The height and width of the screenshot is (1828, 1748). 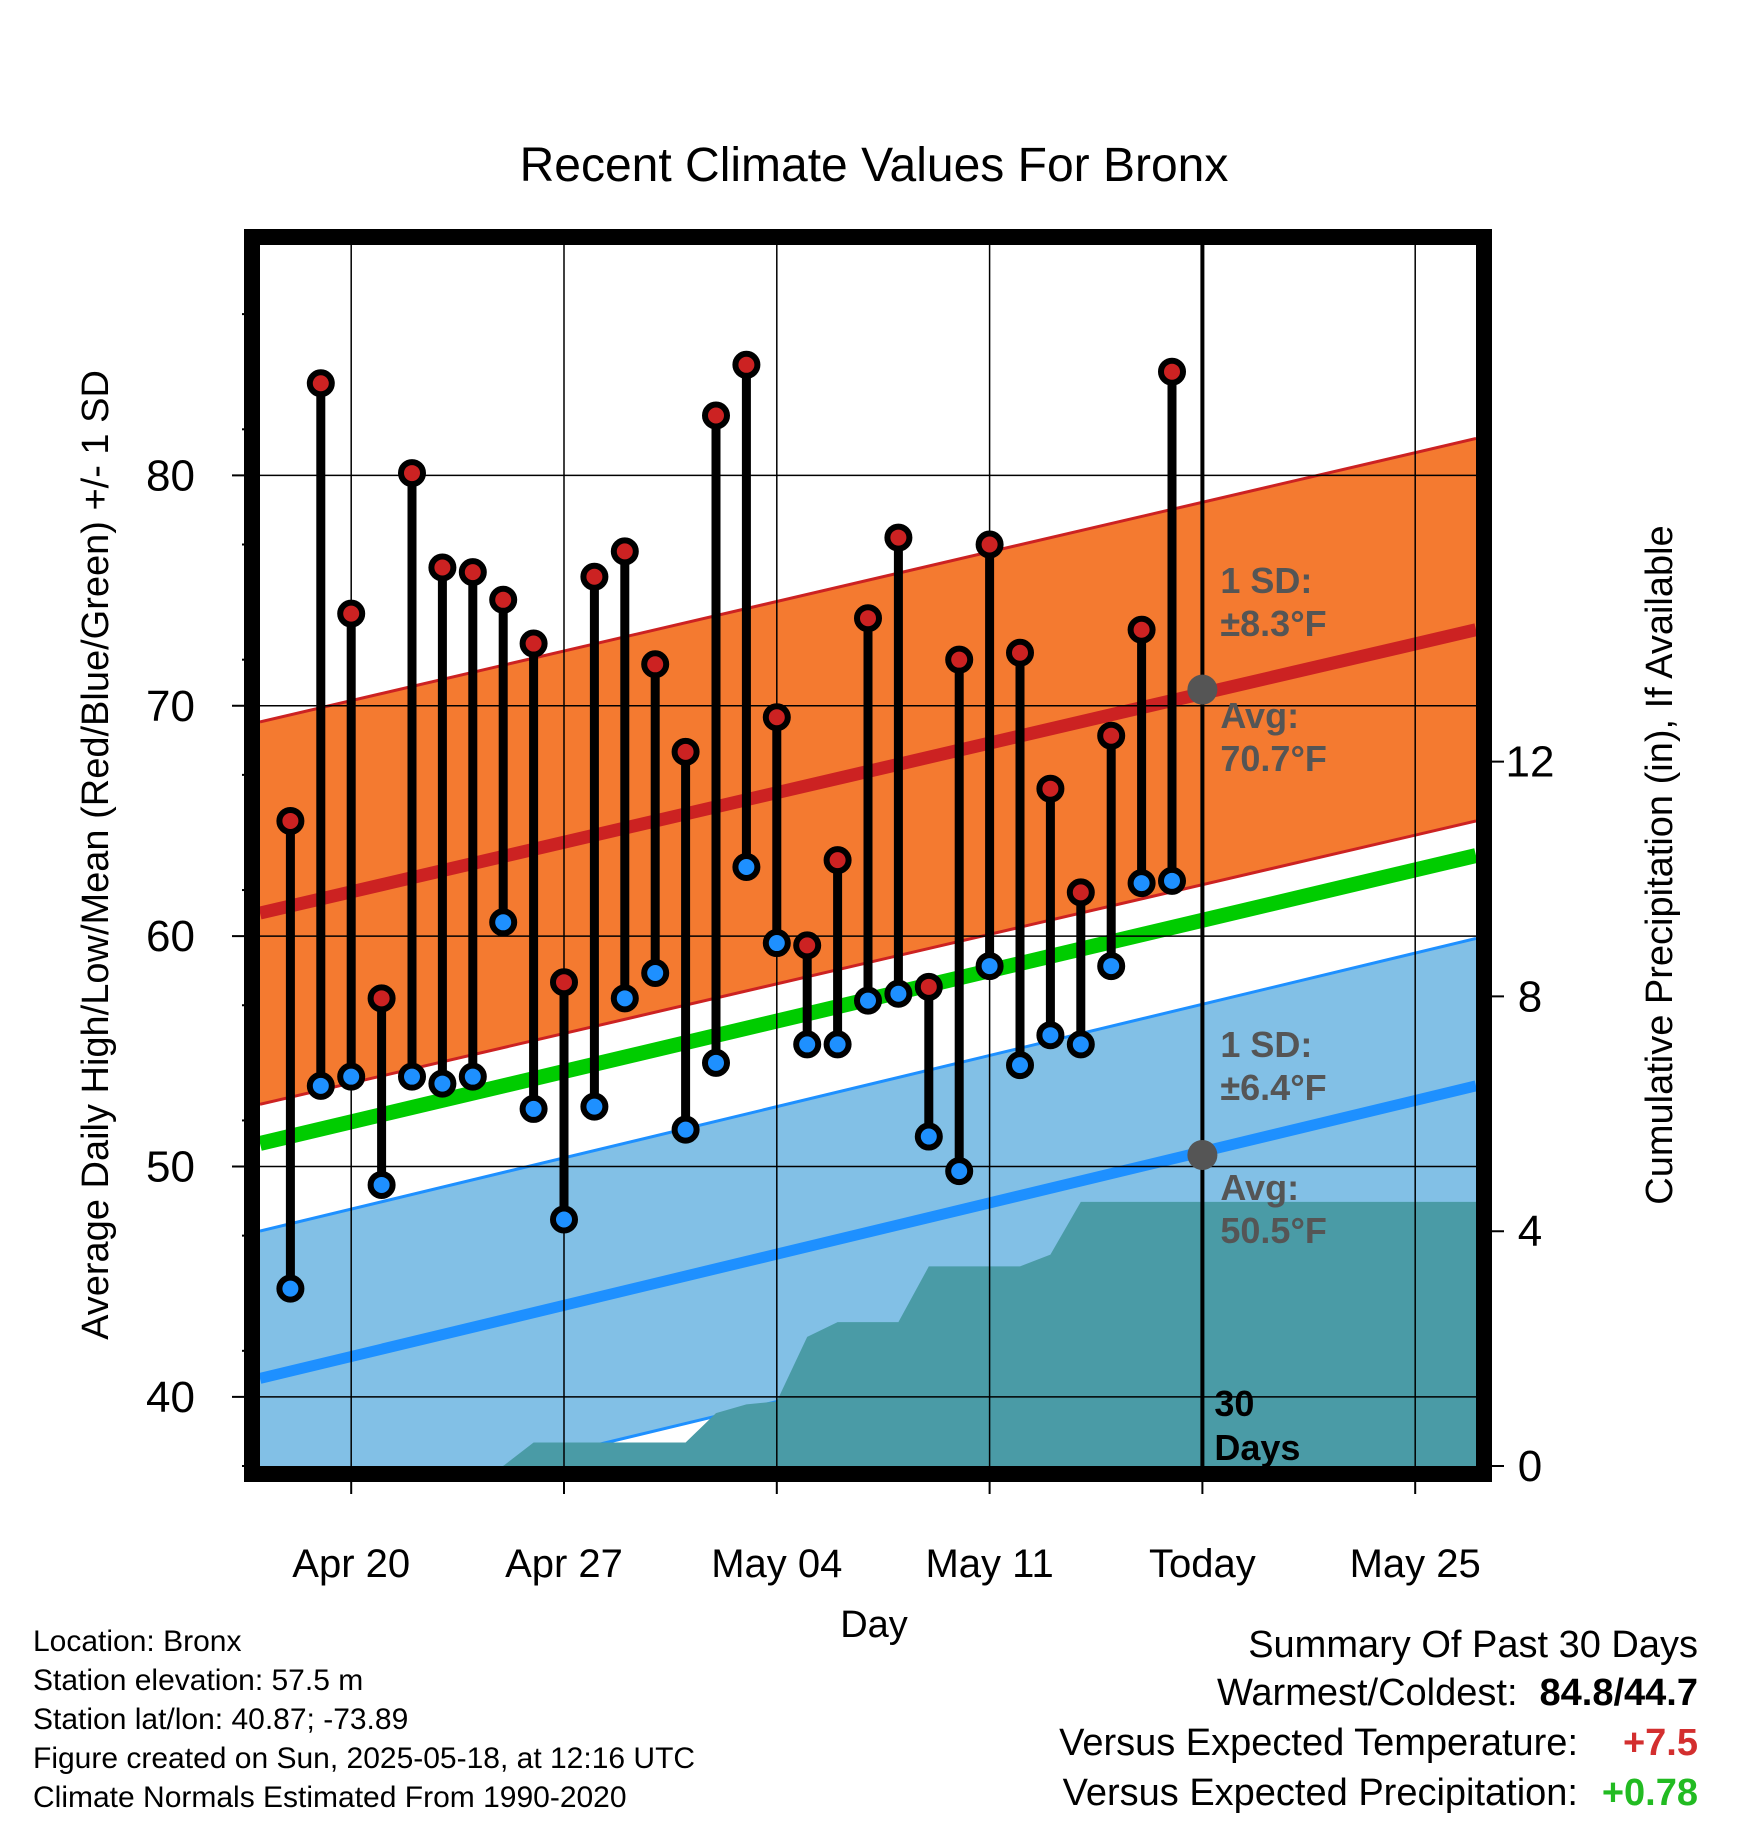 What do you see at coordinates (1202, 689) in the screenshot?
I see `avg-high-marker` at bounding box center [1202, 689].